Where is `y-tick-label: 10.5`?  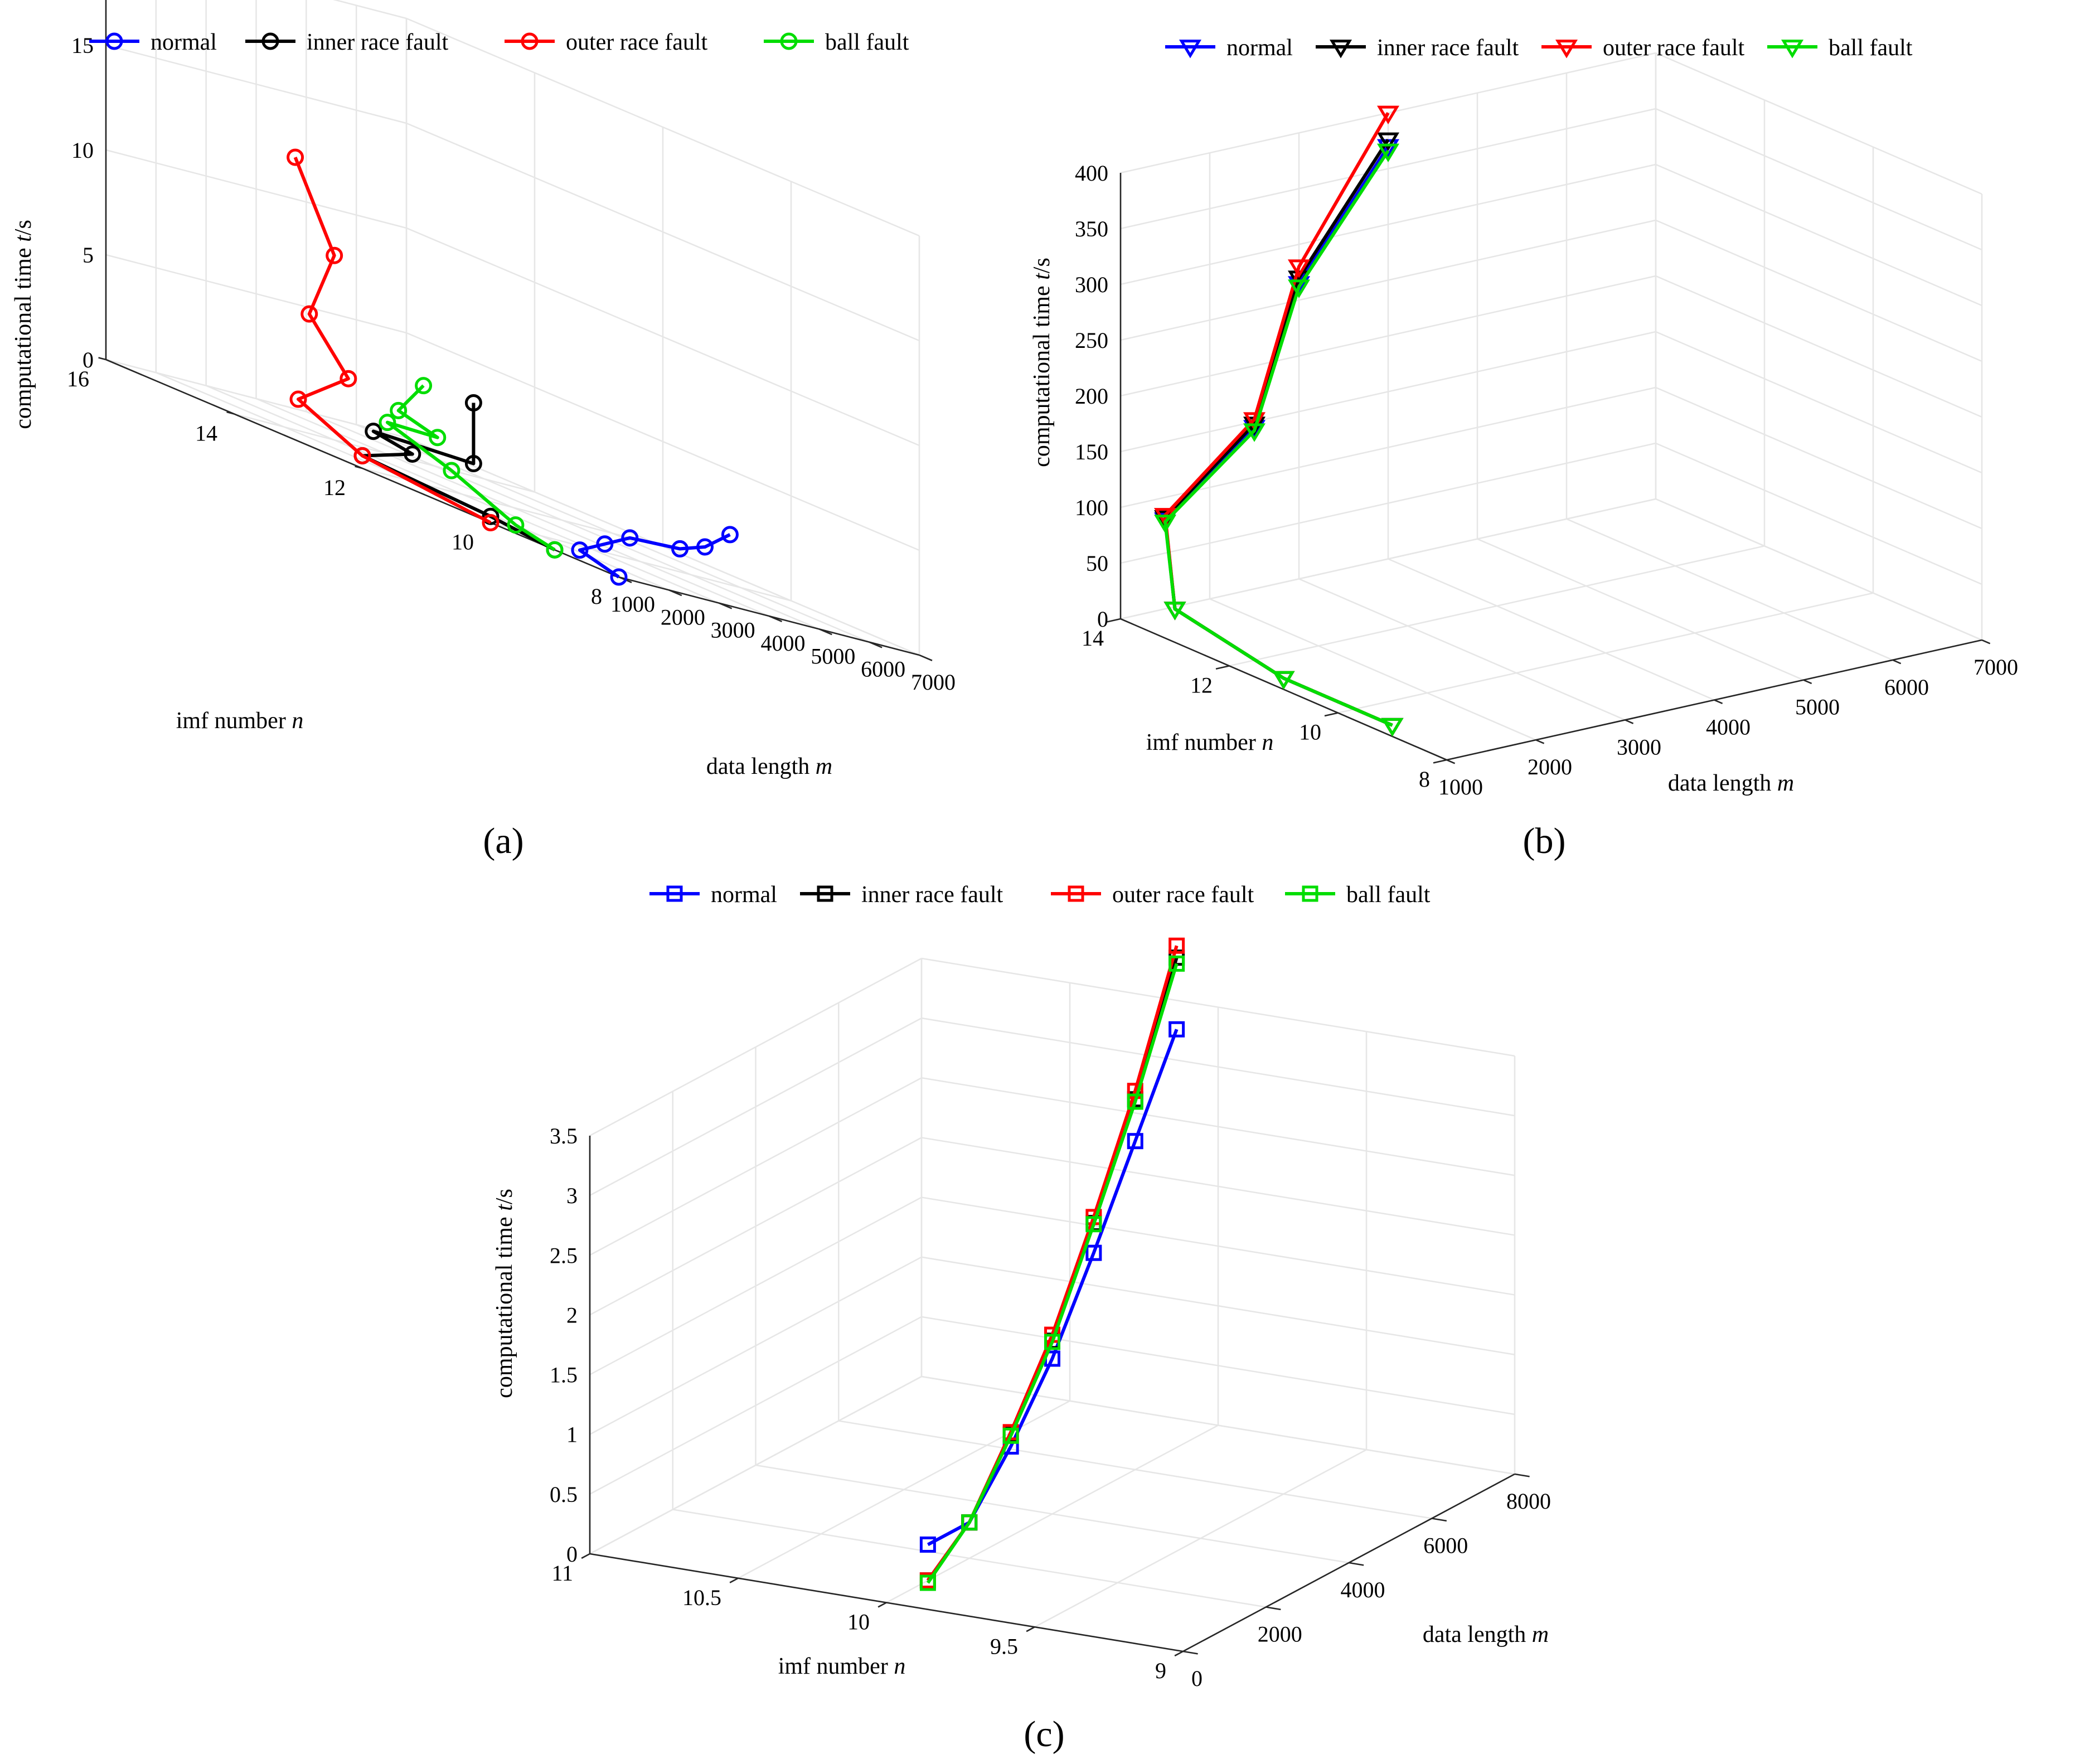
y-tick-label: 10.5 is located at coordinates (701, 1597).